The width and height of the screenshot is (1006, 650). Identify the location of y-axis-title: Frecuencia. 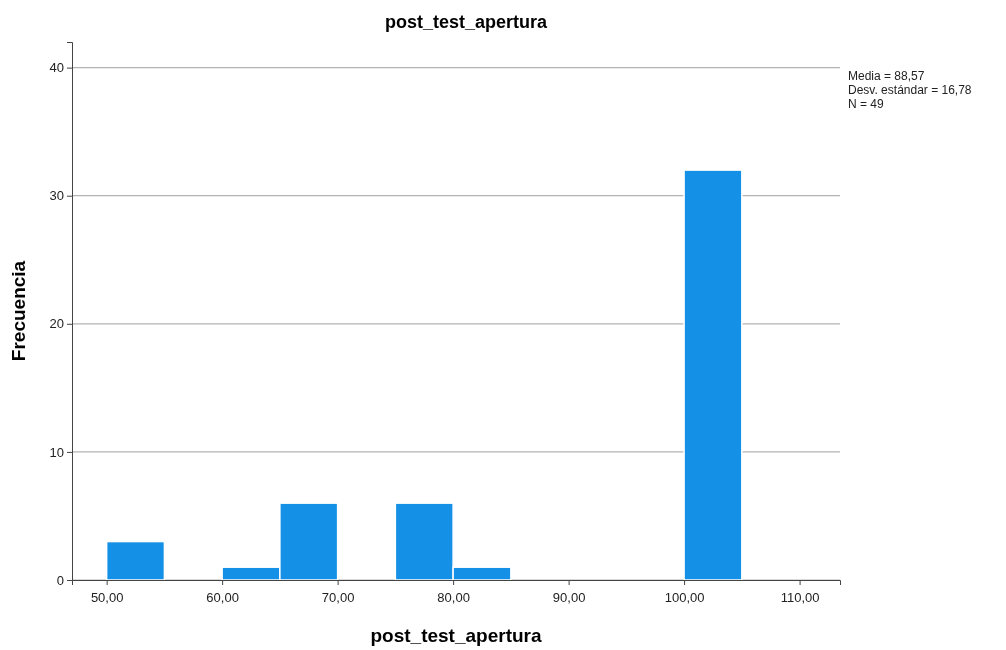
(18, 311).